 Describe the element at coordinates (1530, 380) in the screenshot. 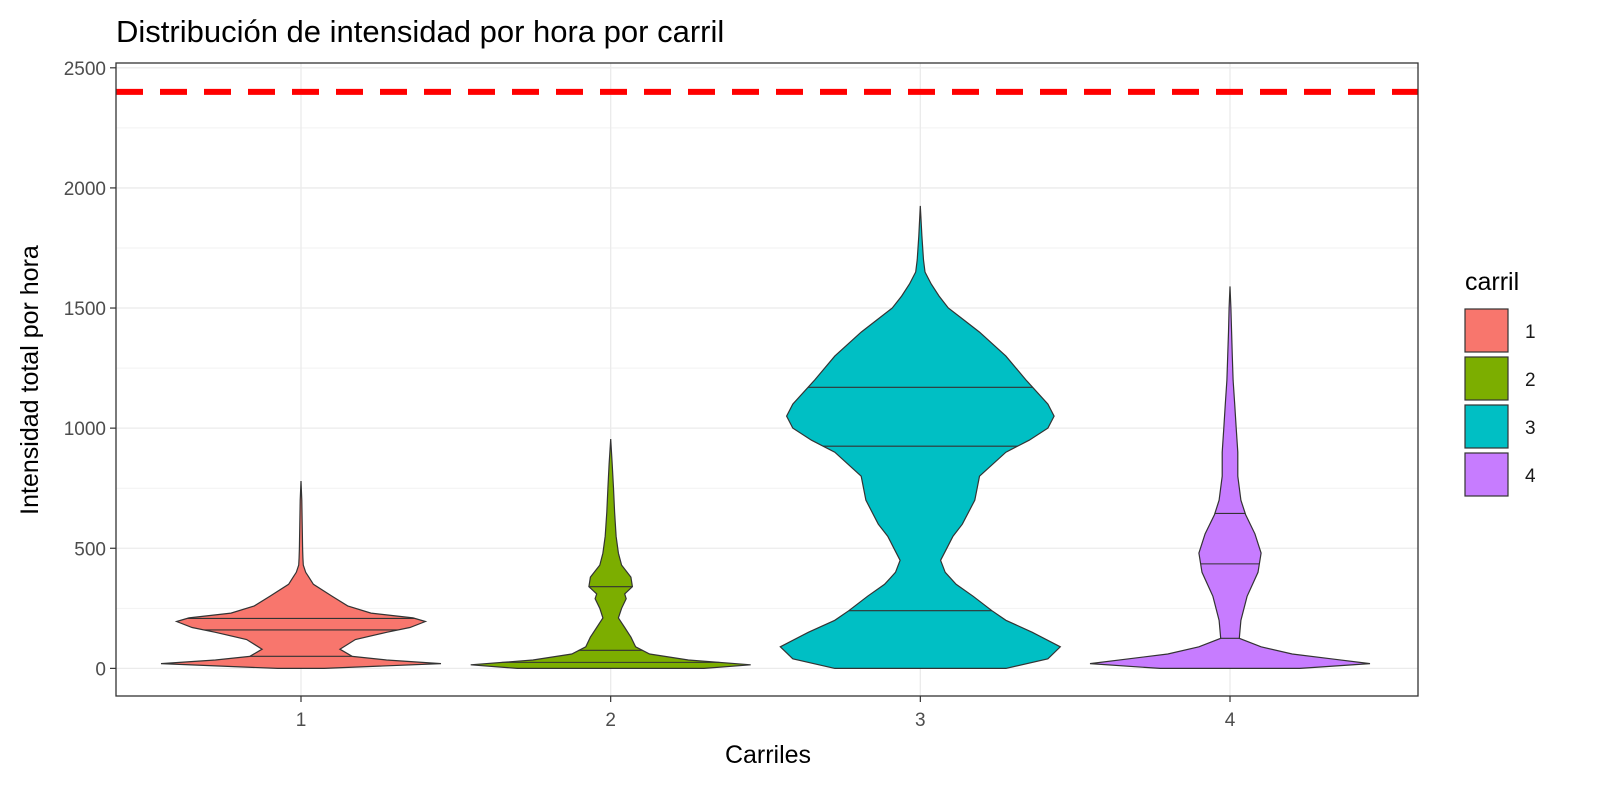

I see `legend-label: 2` at that location.